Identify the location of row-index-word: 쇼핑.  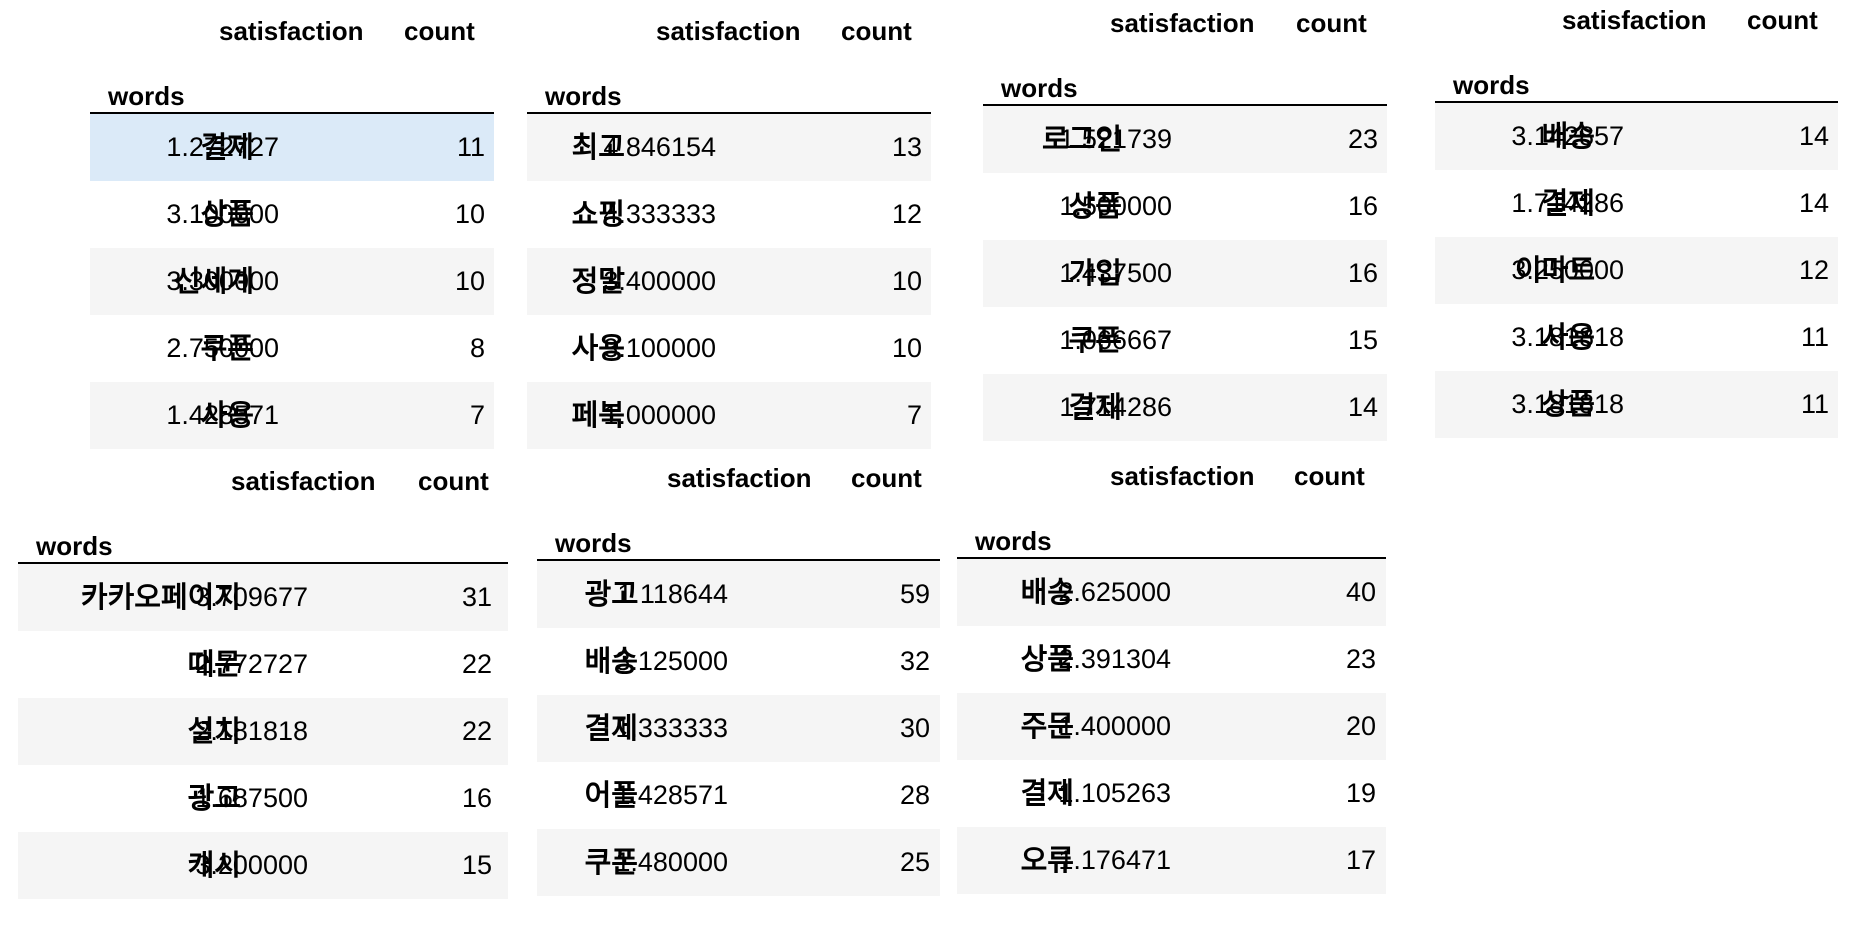
(598, 214).